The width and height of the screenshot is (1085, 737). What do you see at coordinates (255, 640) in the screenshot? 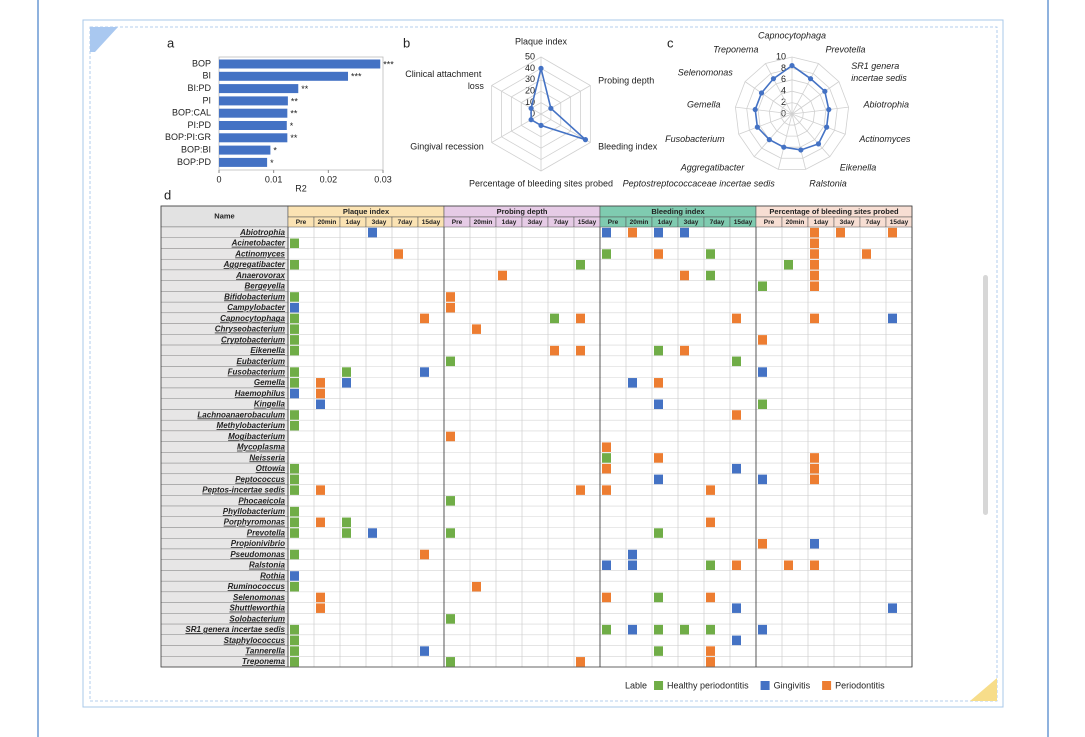
I see `row-name: Staphylococcus` at bounding box center [255, 640].